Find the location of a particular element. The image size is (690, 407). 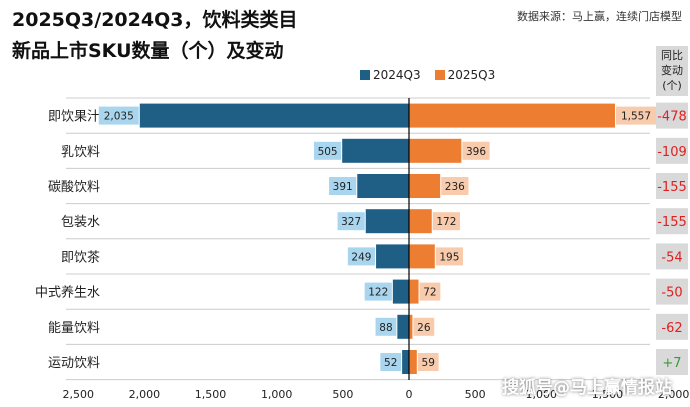

value-label-2025: 1,557 is located at coordinates (636, 117).